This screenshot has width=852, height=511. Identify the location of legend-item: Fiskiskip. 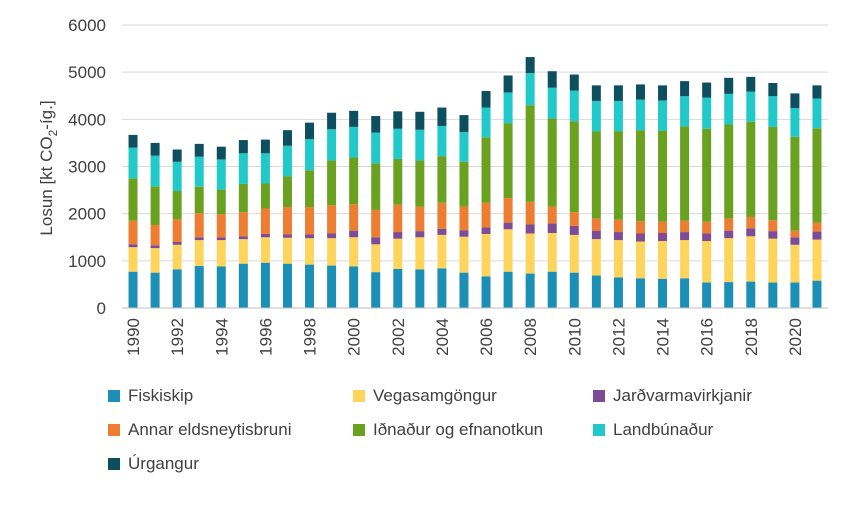
(150, 396).